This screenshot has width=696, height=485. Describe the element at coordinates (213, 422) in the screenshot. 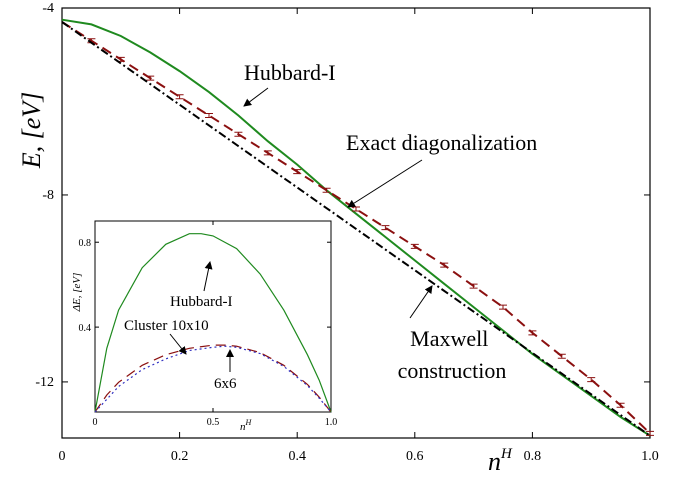

I see `inset-x-tick-label-1: 0.5` at that location.